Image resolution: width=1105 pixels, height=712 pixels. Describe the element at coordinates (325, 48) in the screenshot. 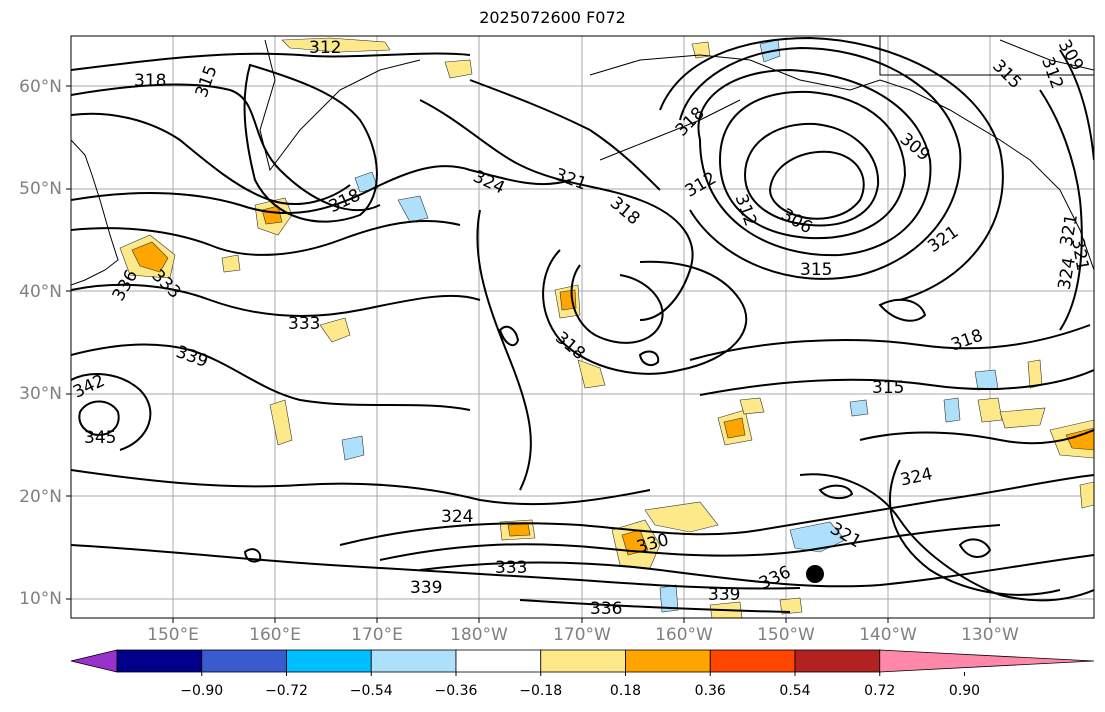

I see `contour-label: 312` at that location.